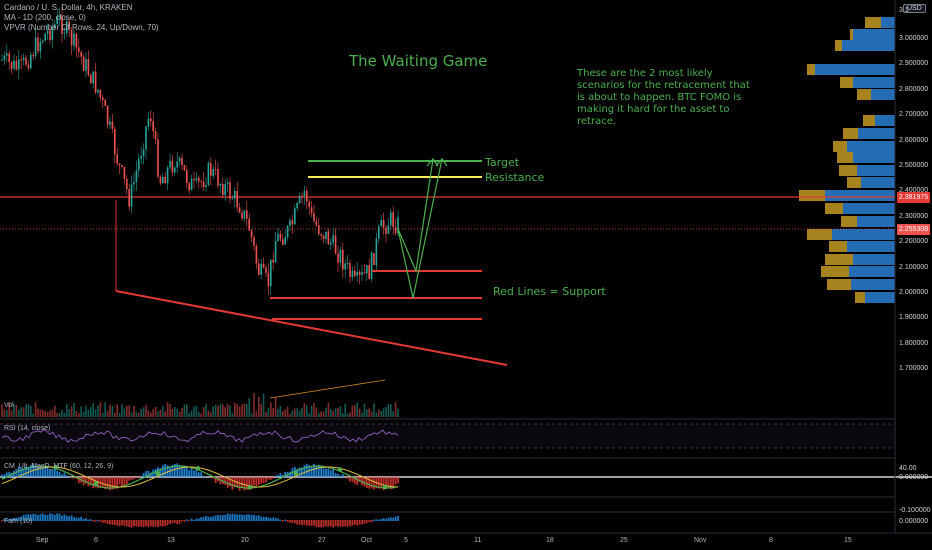 The image size is (932, 550). I want to click on price-badge-2-255308: 2.255308, so click(913, 229).